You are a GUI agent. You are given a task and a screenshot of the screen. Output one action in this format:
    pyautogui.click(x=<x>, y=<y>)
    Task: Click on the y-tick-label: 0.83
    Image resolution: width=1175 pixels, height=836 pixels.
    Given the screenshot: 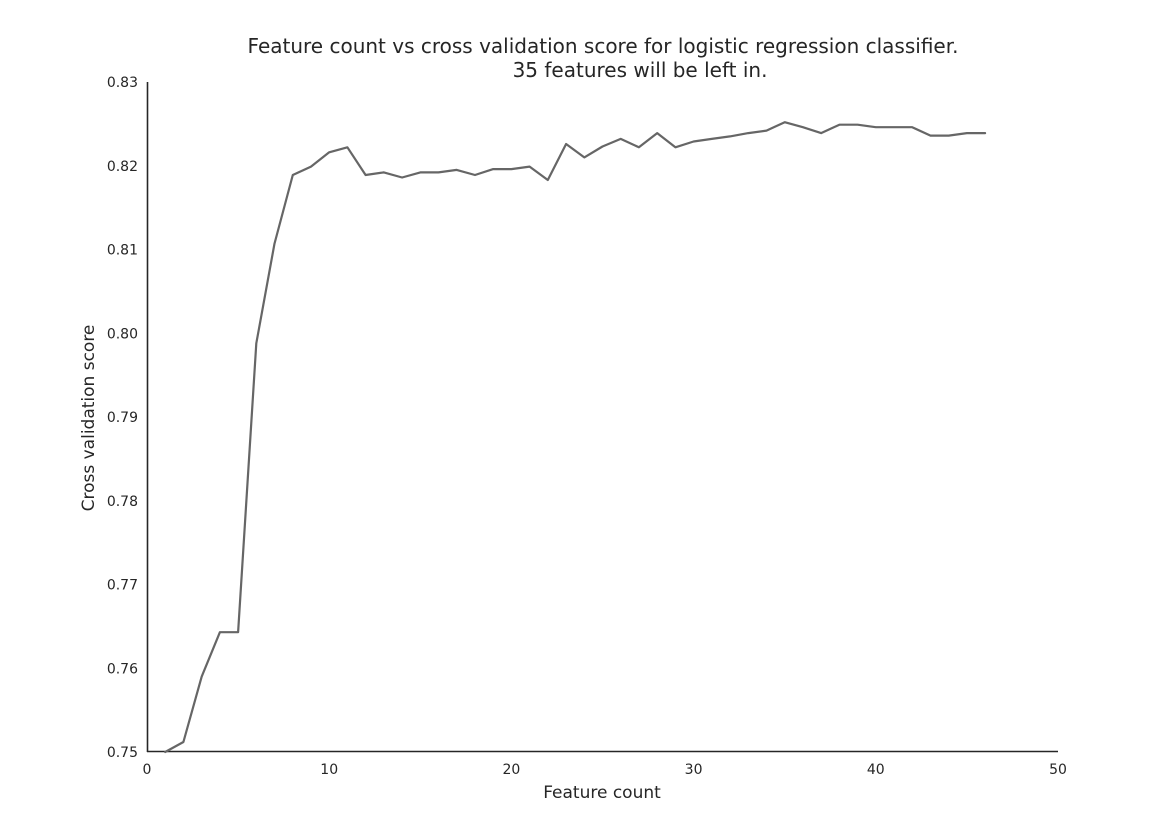 What is the action you would take?
    pyautogui.click(x=122, y=83)
    